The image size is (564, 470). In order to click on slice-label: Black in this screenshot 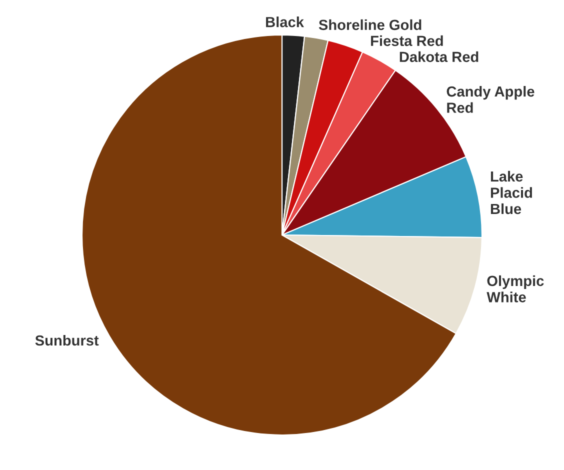, I will do `click(285, 22)`.